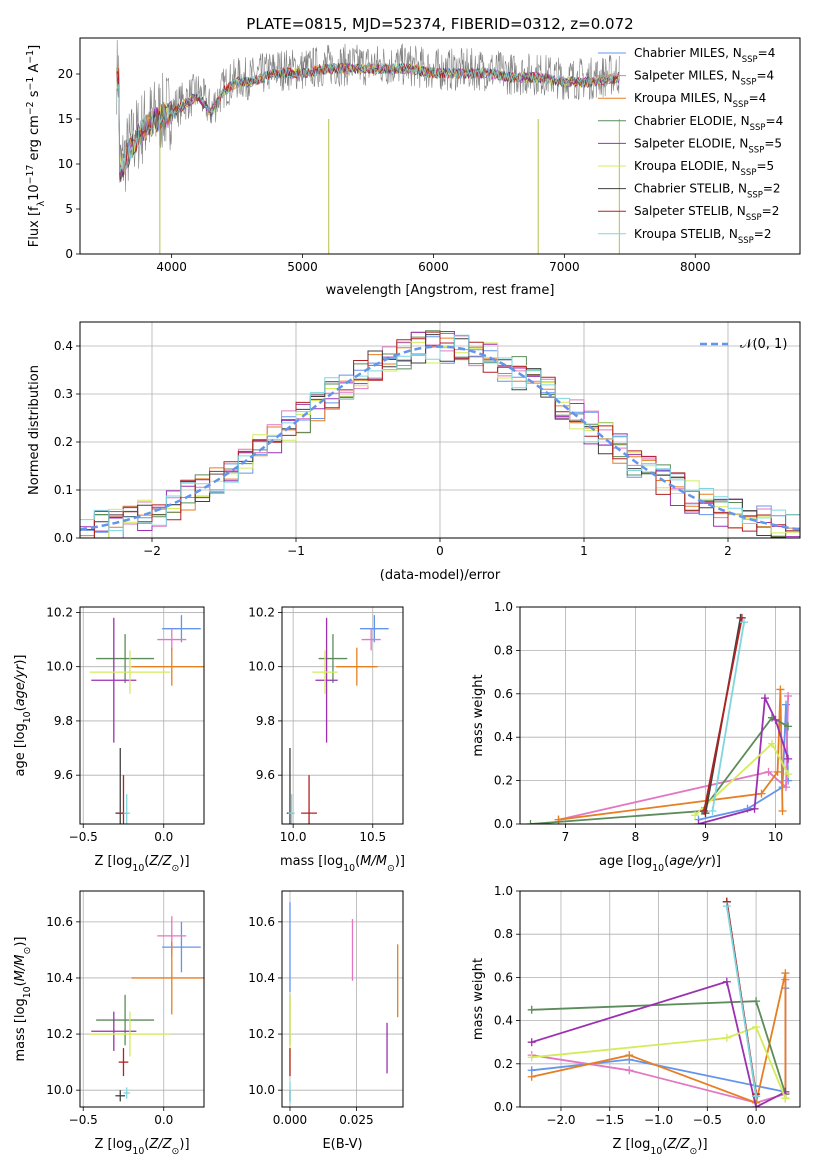  I want to click on legend-label: 𝒩(0, 1), so click(763, 344).